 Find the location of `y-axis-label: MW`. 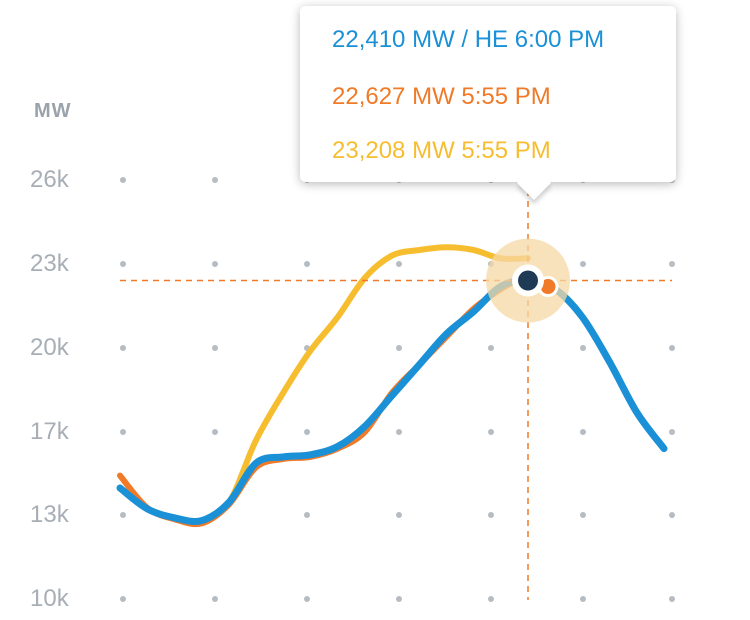

y-axis-label: MW is located at coordinates (53, 111).